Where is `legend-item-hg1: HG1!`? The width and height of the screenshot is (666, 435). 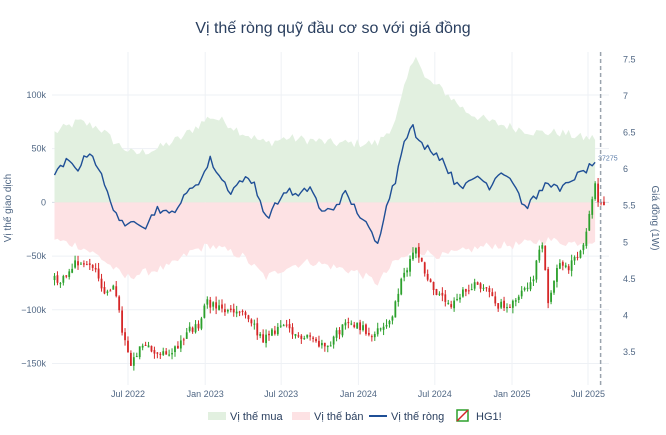
legend-item-hg1: HG1! is located at coordinates (479, 416).